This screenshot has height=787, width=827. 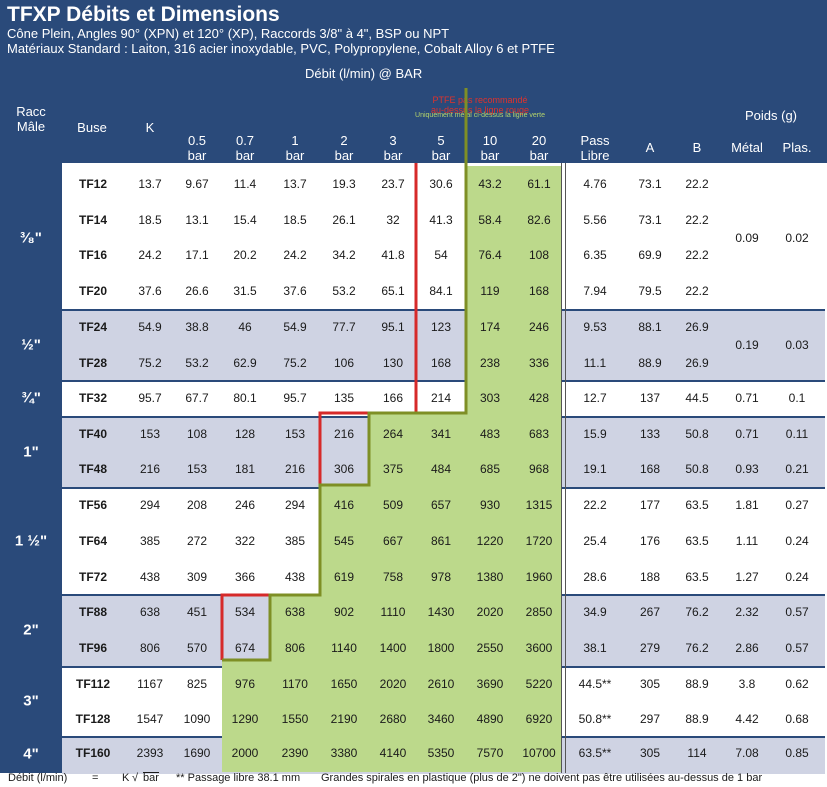 I want to click on flow-value: 4140, so click(x=393, y=753).